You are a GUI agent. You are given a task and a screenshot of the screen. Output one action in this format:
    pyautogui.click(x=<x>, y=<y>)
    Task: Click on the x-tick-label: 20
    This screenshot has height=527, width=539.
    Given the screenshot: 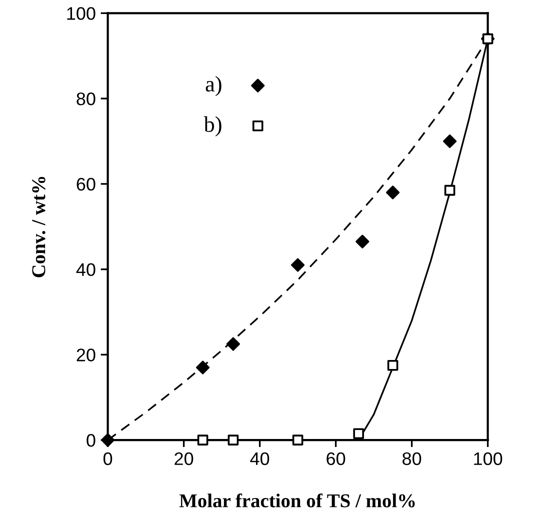 What is the action you would take?
    pyautogui.click(x=184, y=459)
    